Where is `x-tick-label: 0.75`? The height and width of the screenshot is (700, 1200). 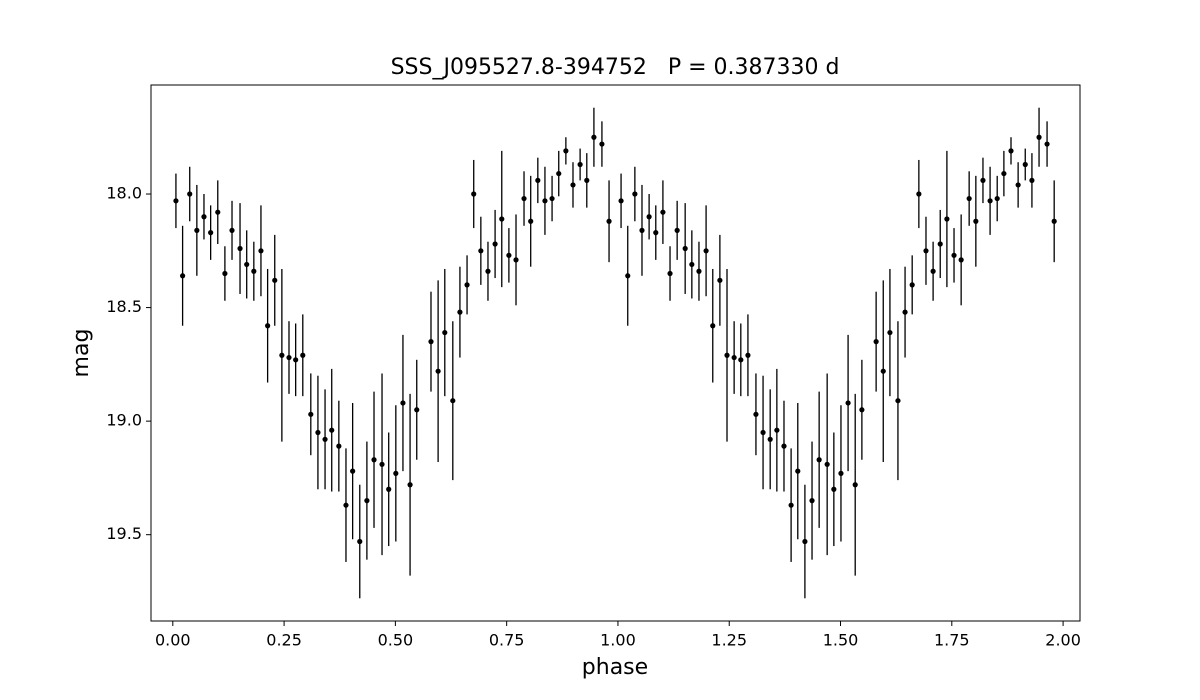 x-tick-label: 0.75 is located at coordinates (507, 640).